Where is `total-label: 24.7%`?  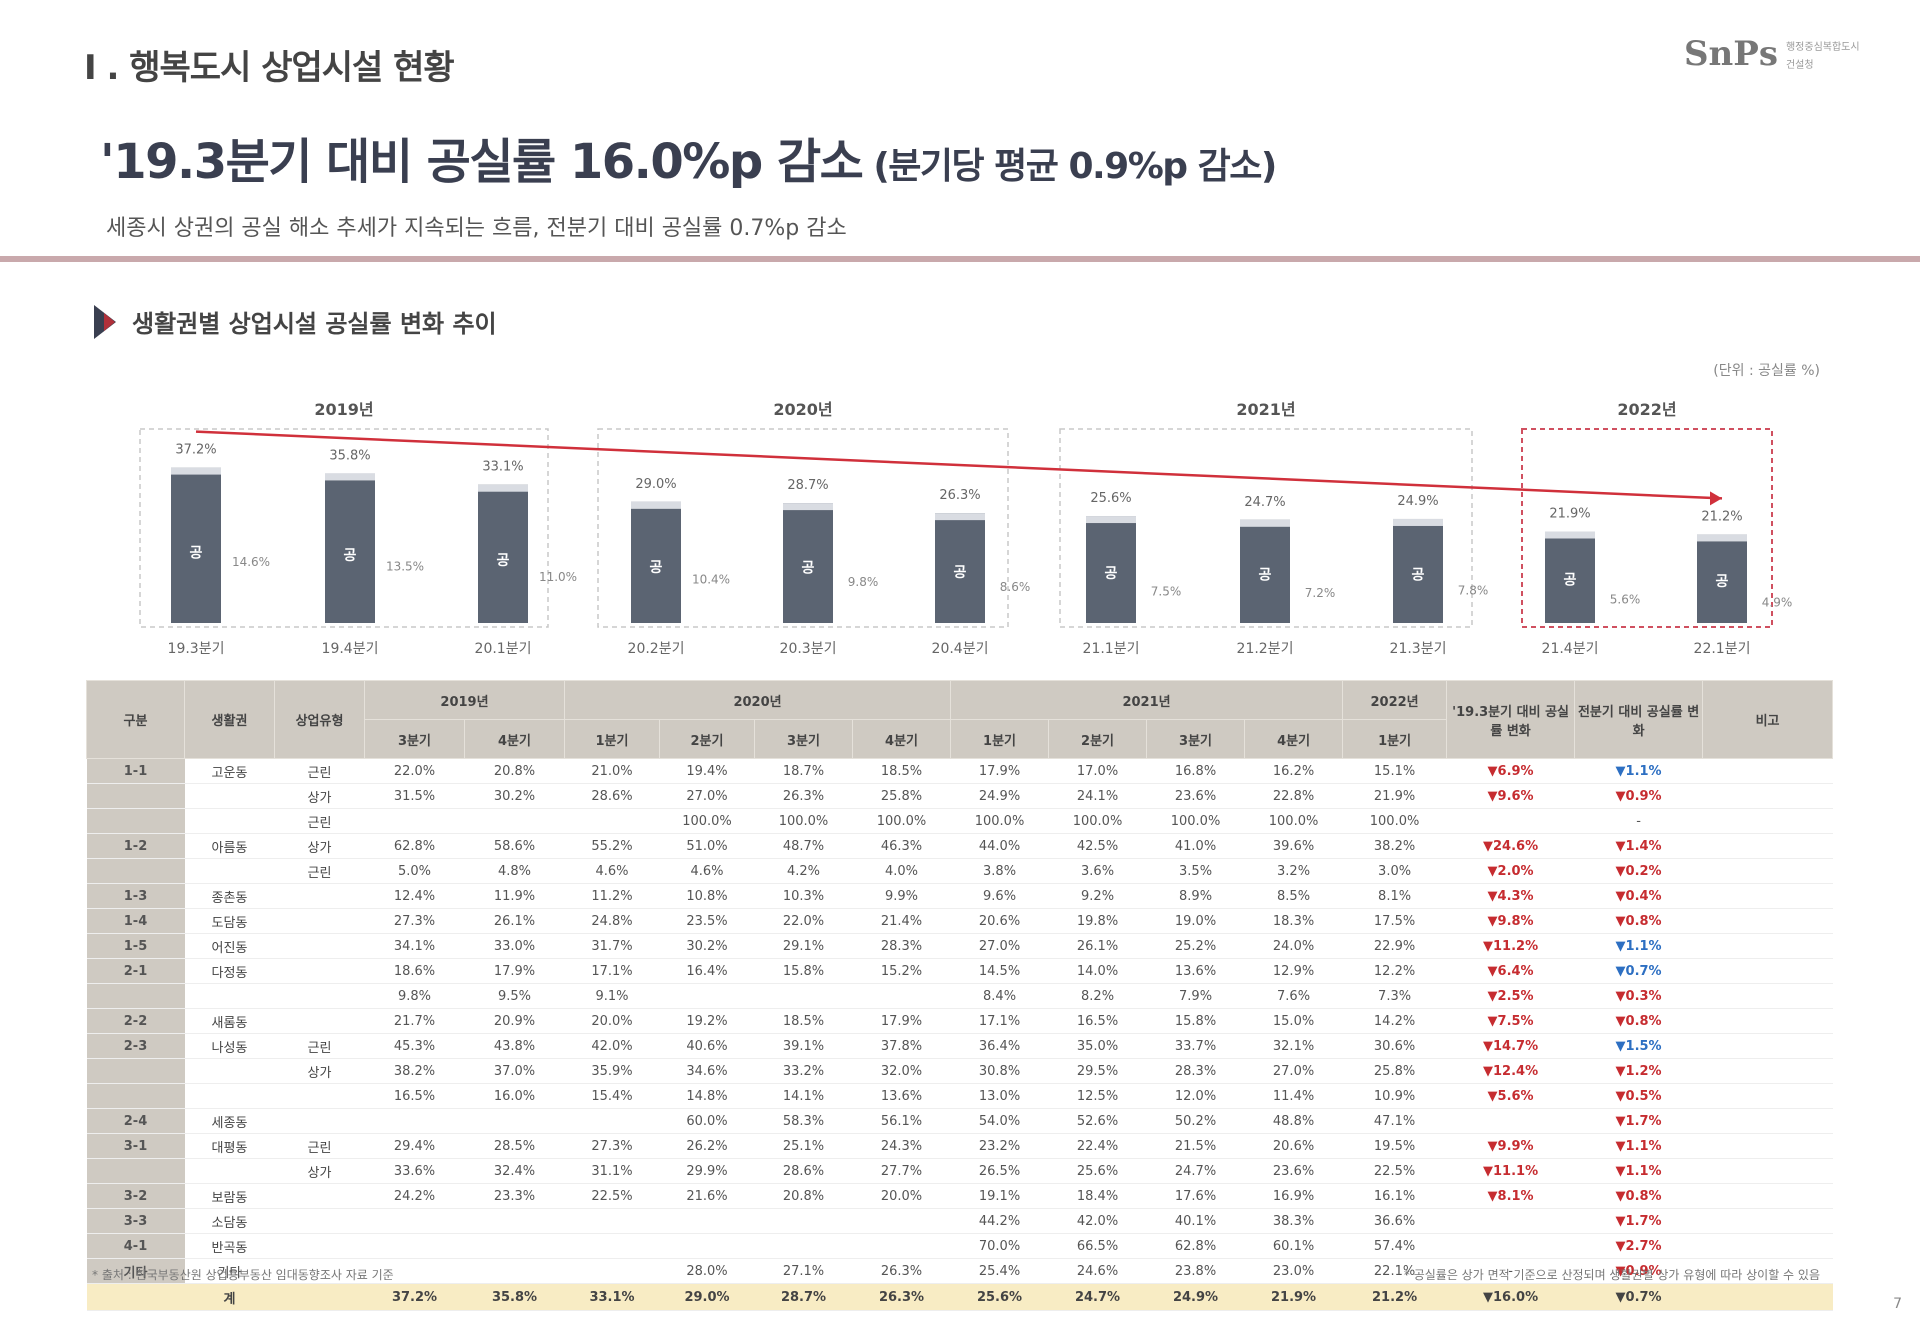
total-label: 24.7% is located at coordinates (1264, 502).